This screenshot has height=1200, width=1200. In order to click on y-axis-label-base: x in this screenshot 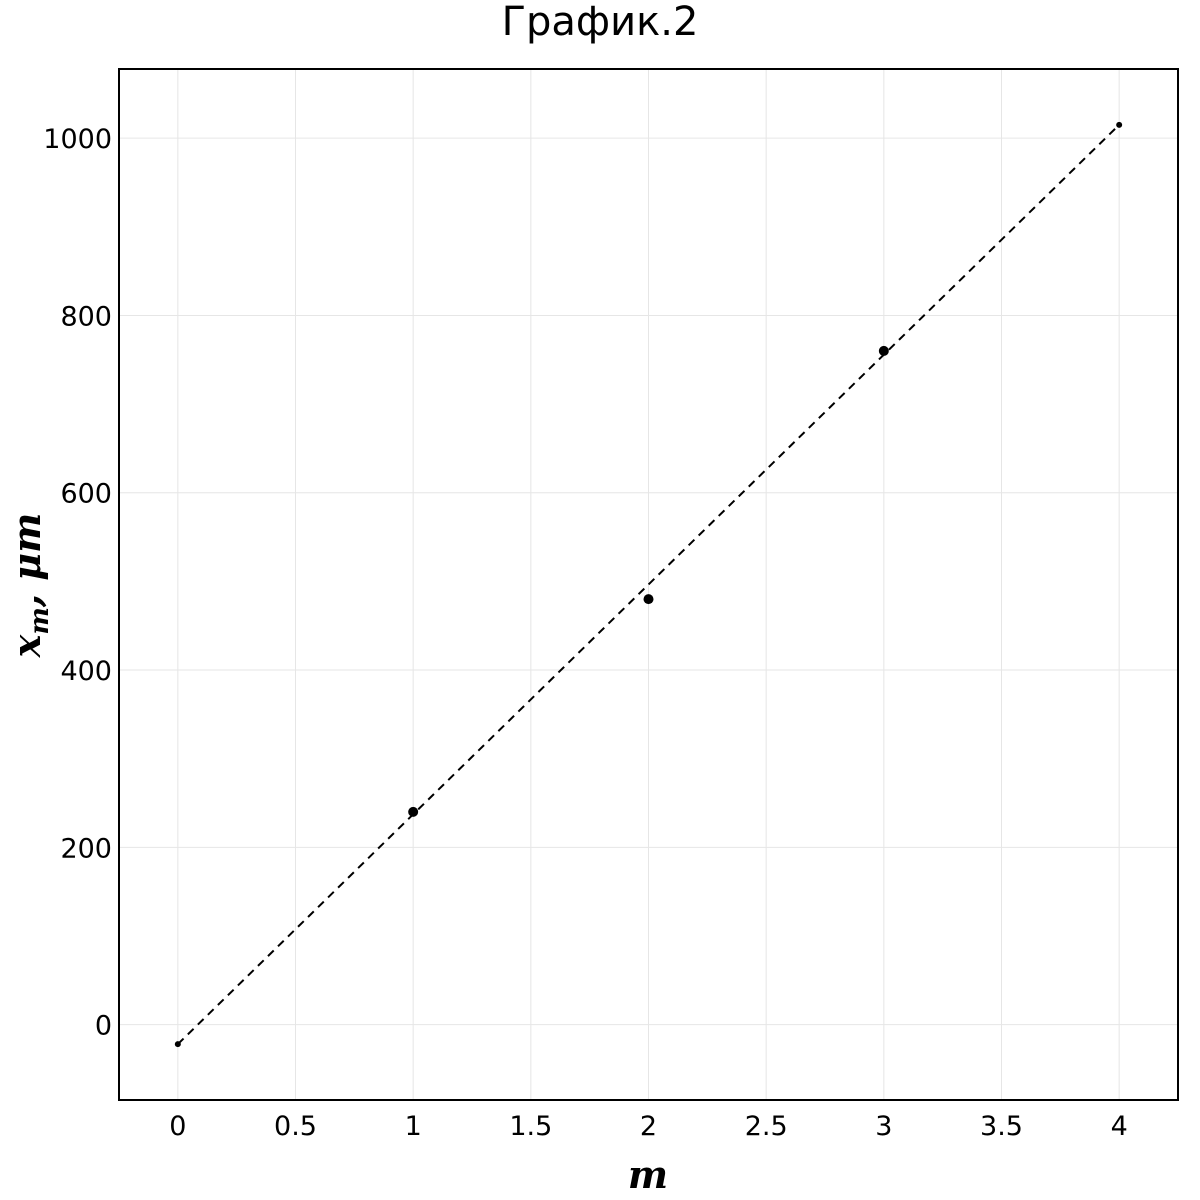, I will do `click(26, 645)`.